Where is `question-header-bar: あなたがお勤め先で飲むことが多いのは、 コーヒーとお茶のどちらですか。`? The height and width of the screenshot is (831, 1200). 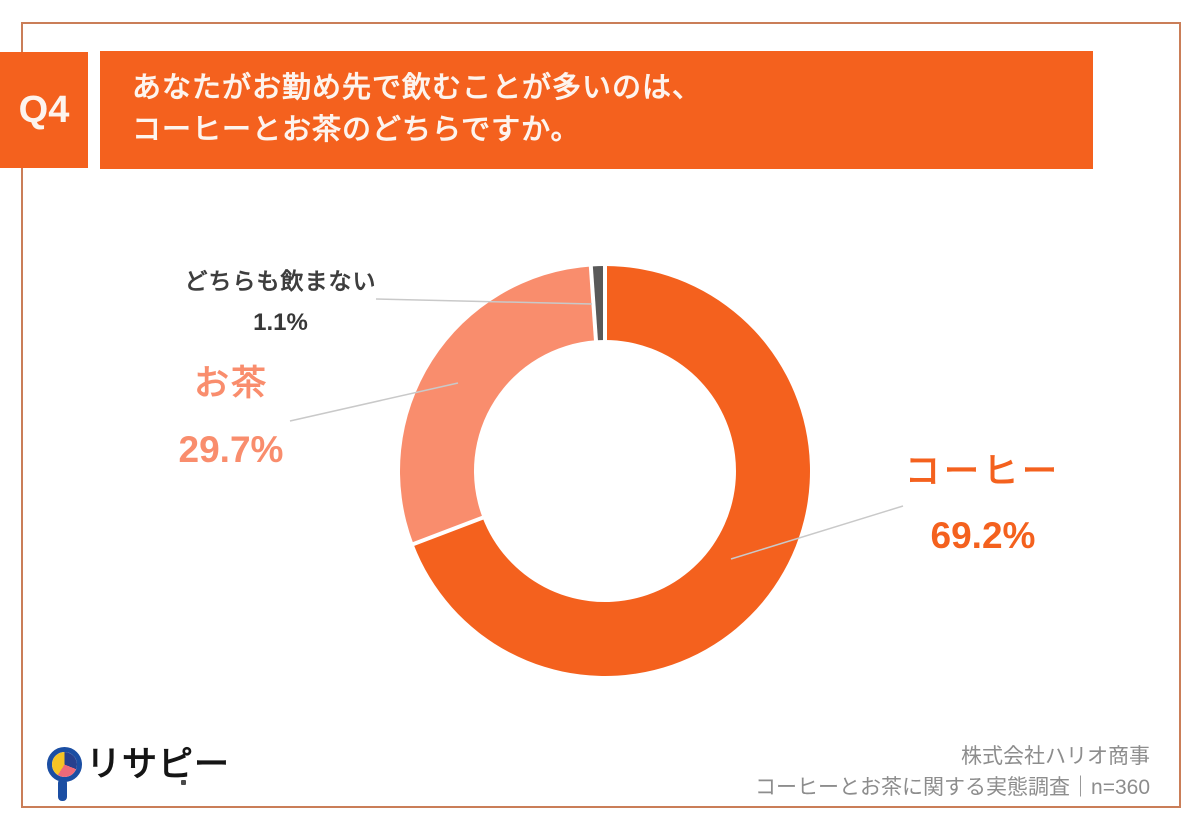
question-header-bar: あなたがお勤め先で飲むことが多いのは、 コーヒーとお茶のどちらですか。 is located at coordinates (596, 110).